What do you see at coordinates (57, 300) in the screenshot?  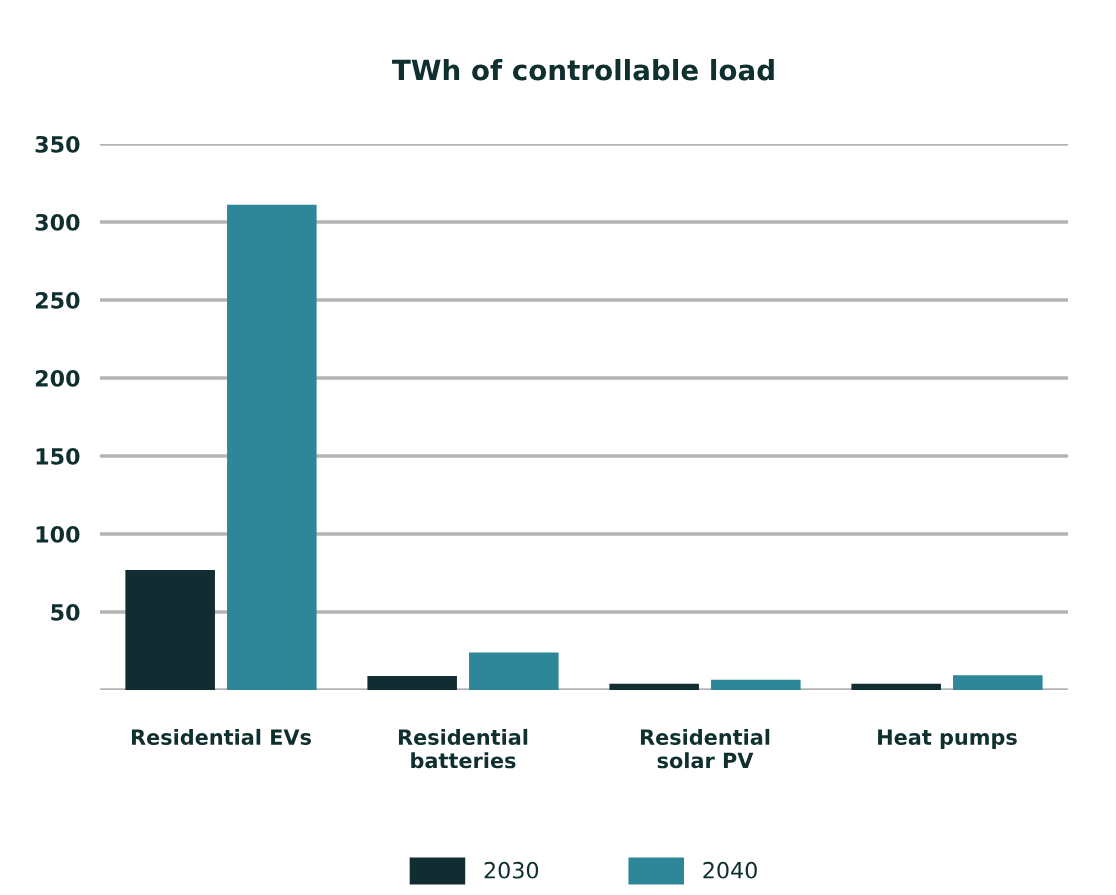 I see `y-tick-label: 250` at bounding box center [57, 300].